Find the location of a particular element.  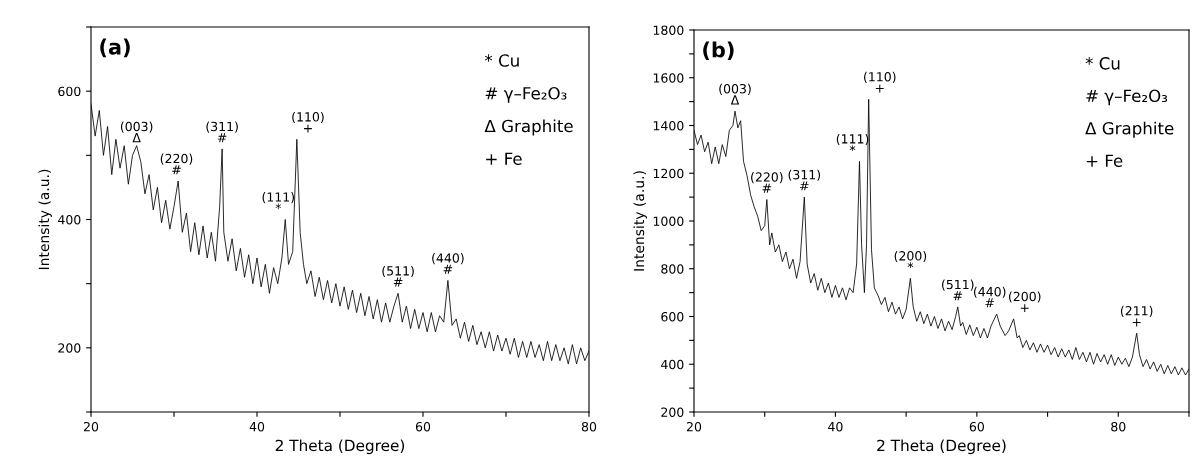

y-tick-label: 1800 is located at coordinates (668, 30).